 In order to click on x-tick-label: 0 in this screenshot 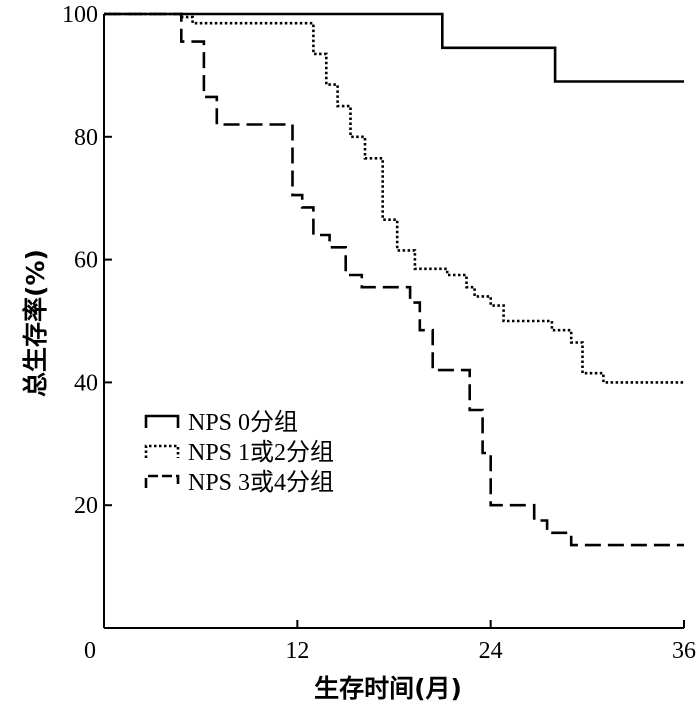, I will do `click(90, 651)`.